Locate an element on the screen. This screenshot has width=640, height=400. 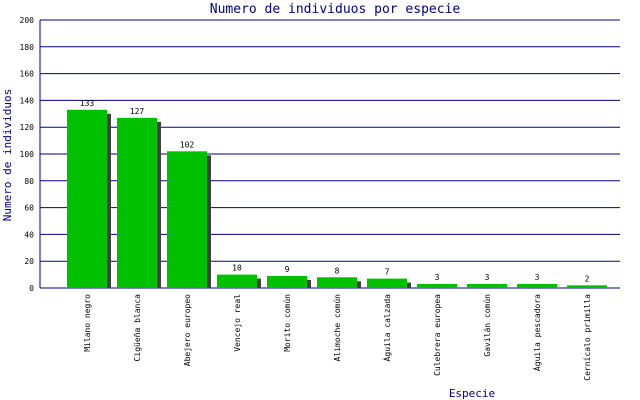
value-label: 2 is located at coordinates (587, 278).